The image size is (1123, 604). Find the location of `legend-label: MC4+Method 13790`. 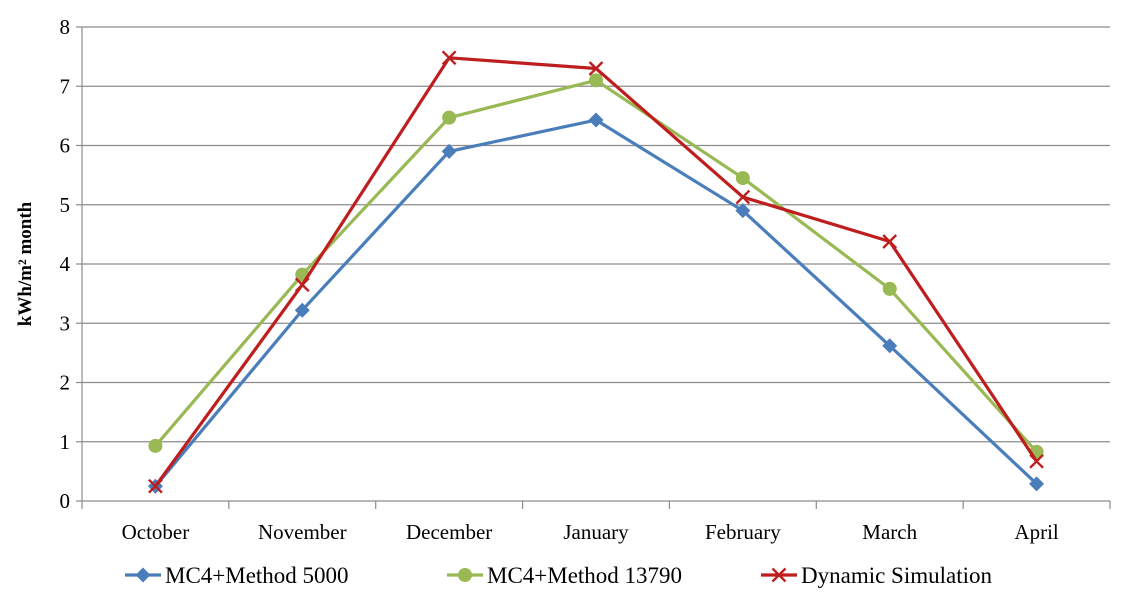

legend-label: MC4+Method 13790 is located at coordinates (584, 575).